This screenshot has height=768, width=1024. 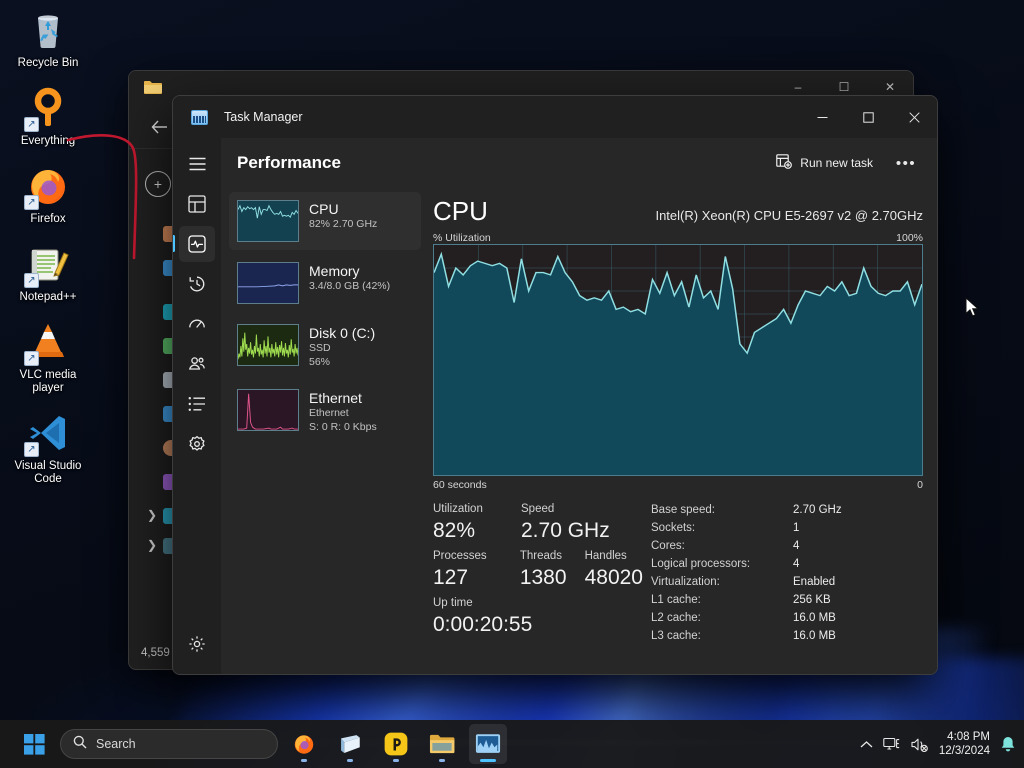 I want to click on minimize-button, so click(x=822, y=117).